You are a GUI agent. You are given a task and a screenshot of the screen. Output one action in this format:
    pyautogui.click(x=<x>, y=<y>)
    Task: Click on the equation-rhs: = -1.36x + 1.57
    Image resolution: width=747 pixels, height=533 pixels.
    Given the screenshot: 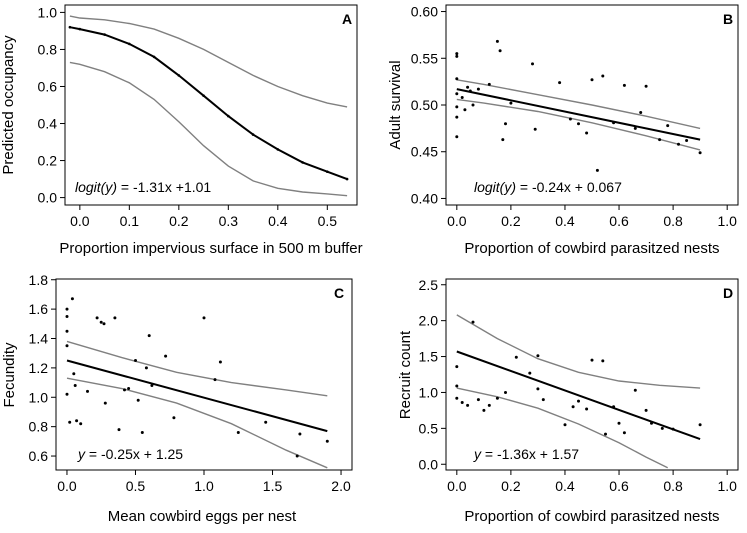 What is the action you would take?
    pyautogui.click(x=530, y=454)
    